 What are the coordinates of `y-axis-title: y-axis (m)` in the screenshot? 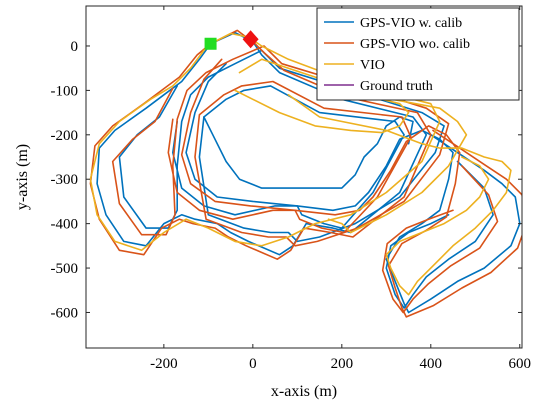 It's located at (22, 177).